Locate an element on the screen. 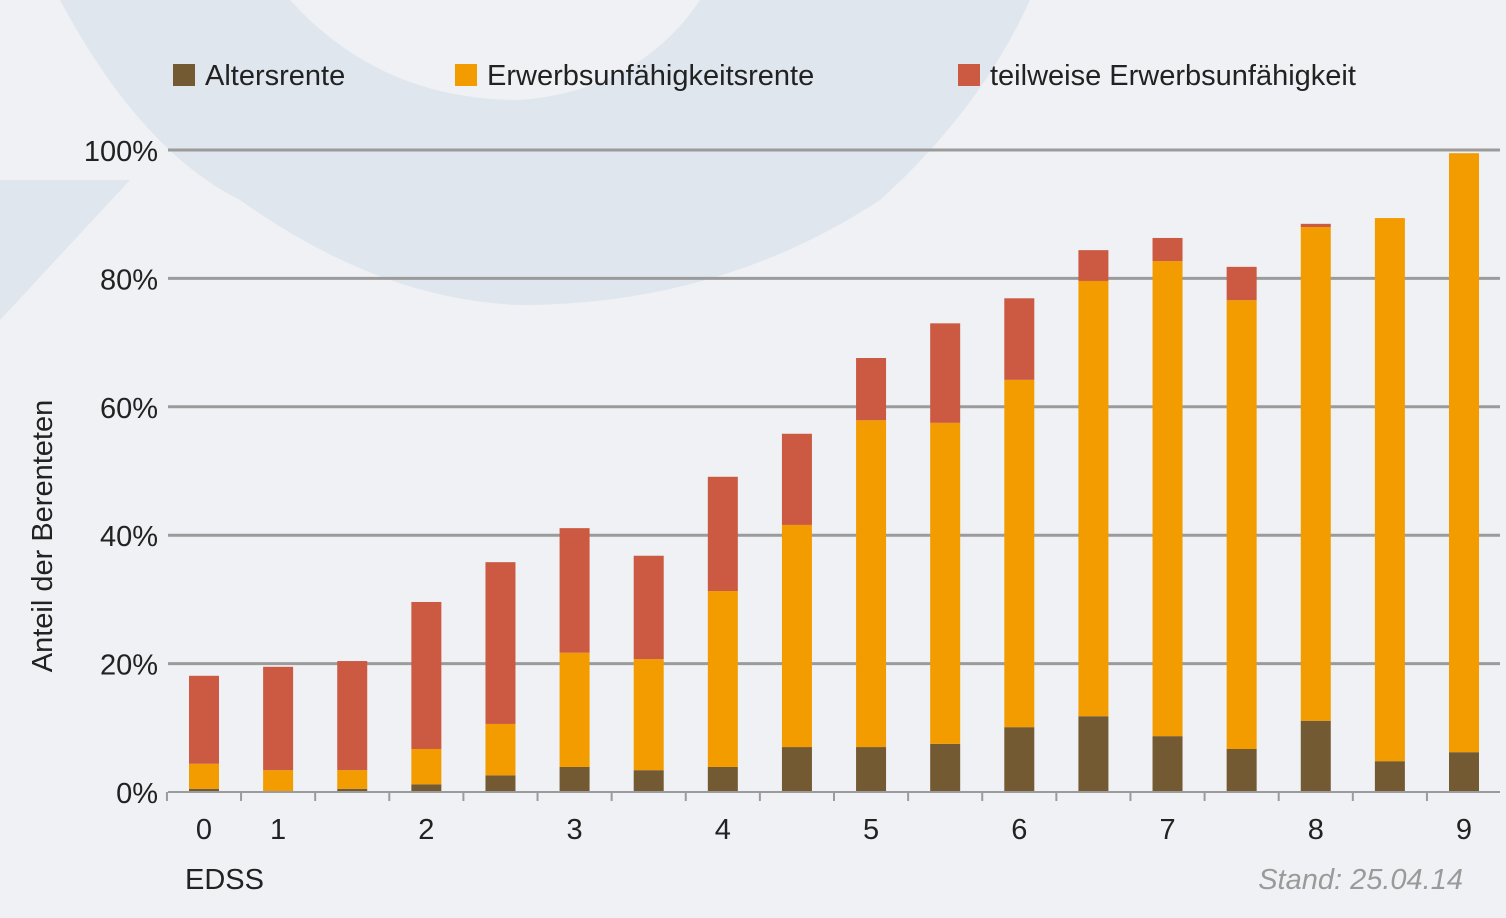 This screenshot has width=1506, height=918. x-tick-label: 6 is located at coordinates (1019, 830).